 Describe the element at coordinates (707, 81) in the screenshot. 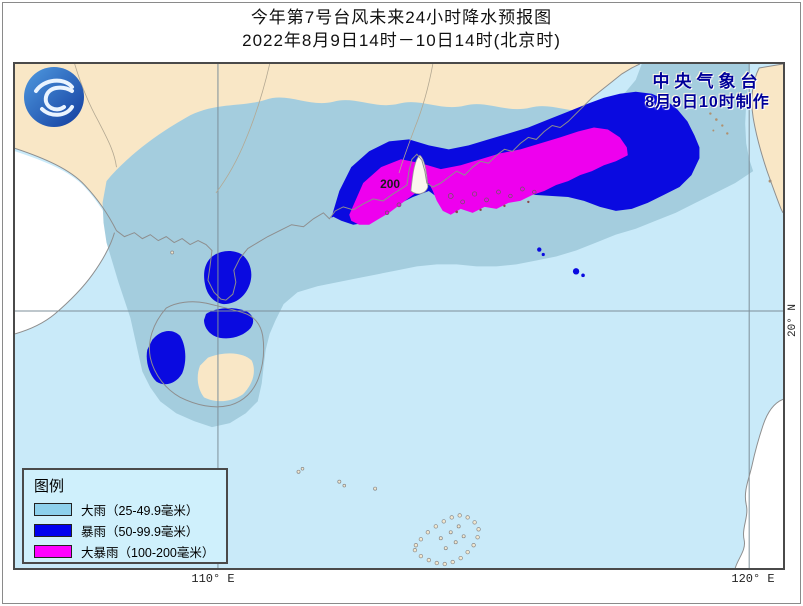

I see `credit-agency: 中央气象台` at that location.